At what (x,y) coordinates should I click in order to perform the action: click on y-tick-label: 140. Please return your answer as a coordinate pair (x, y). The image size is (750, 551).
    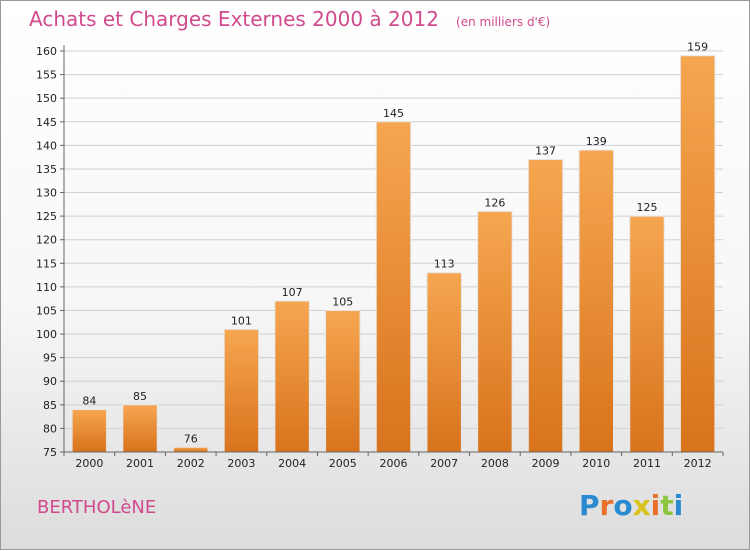
    Looking at the image, I should click on (46, 145).